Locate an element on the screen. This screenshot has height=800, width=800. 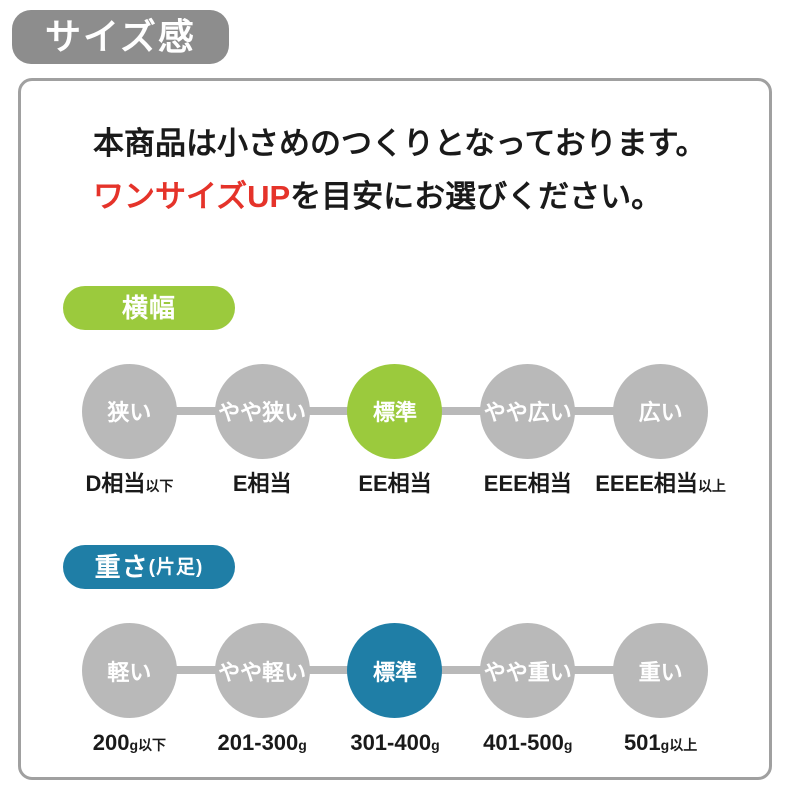
width-step-narrow: 狭い D相当以下 is located at coordinates (129, 430).